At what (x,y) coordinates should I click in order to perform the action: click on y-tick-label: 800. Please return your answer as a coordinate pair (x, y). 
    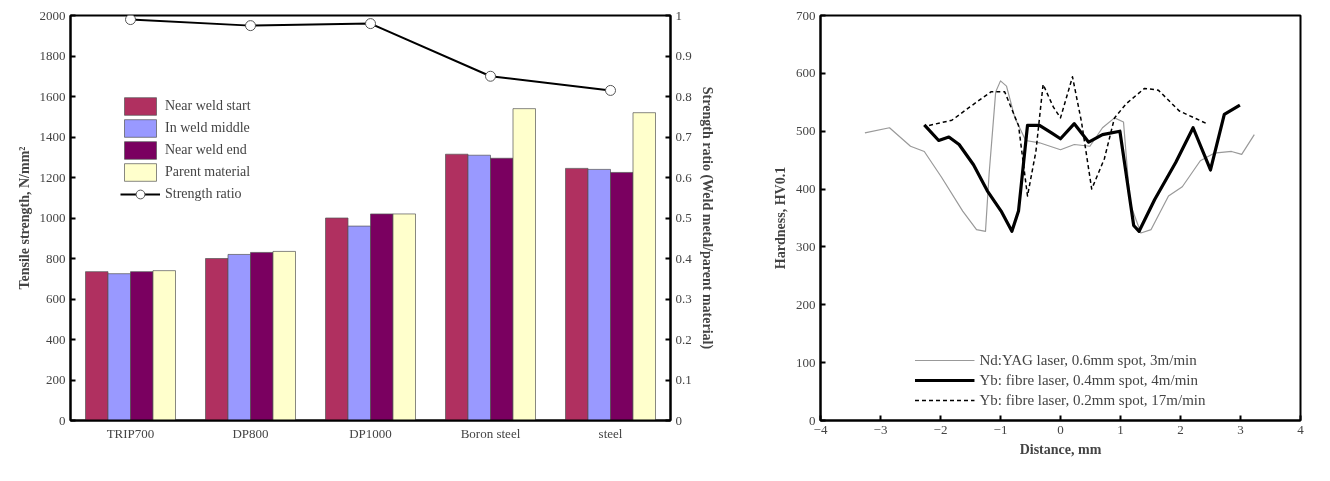
    Looking at the image, I should click on (56, 258).